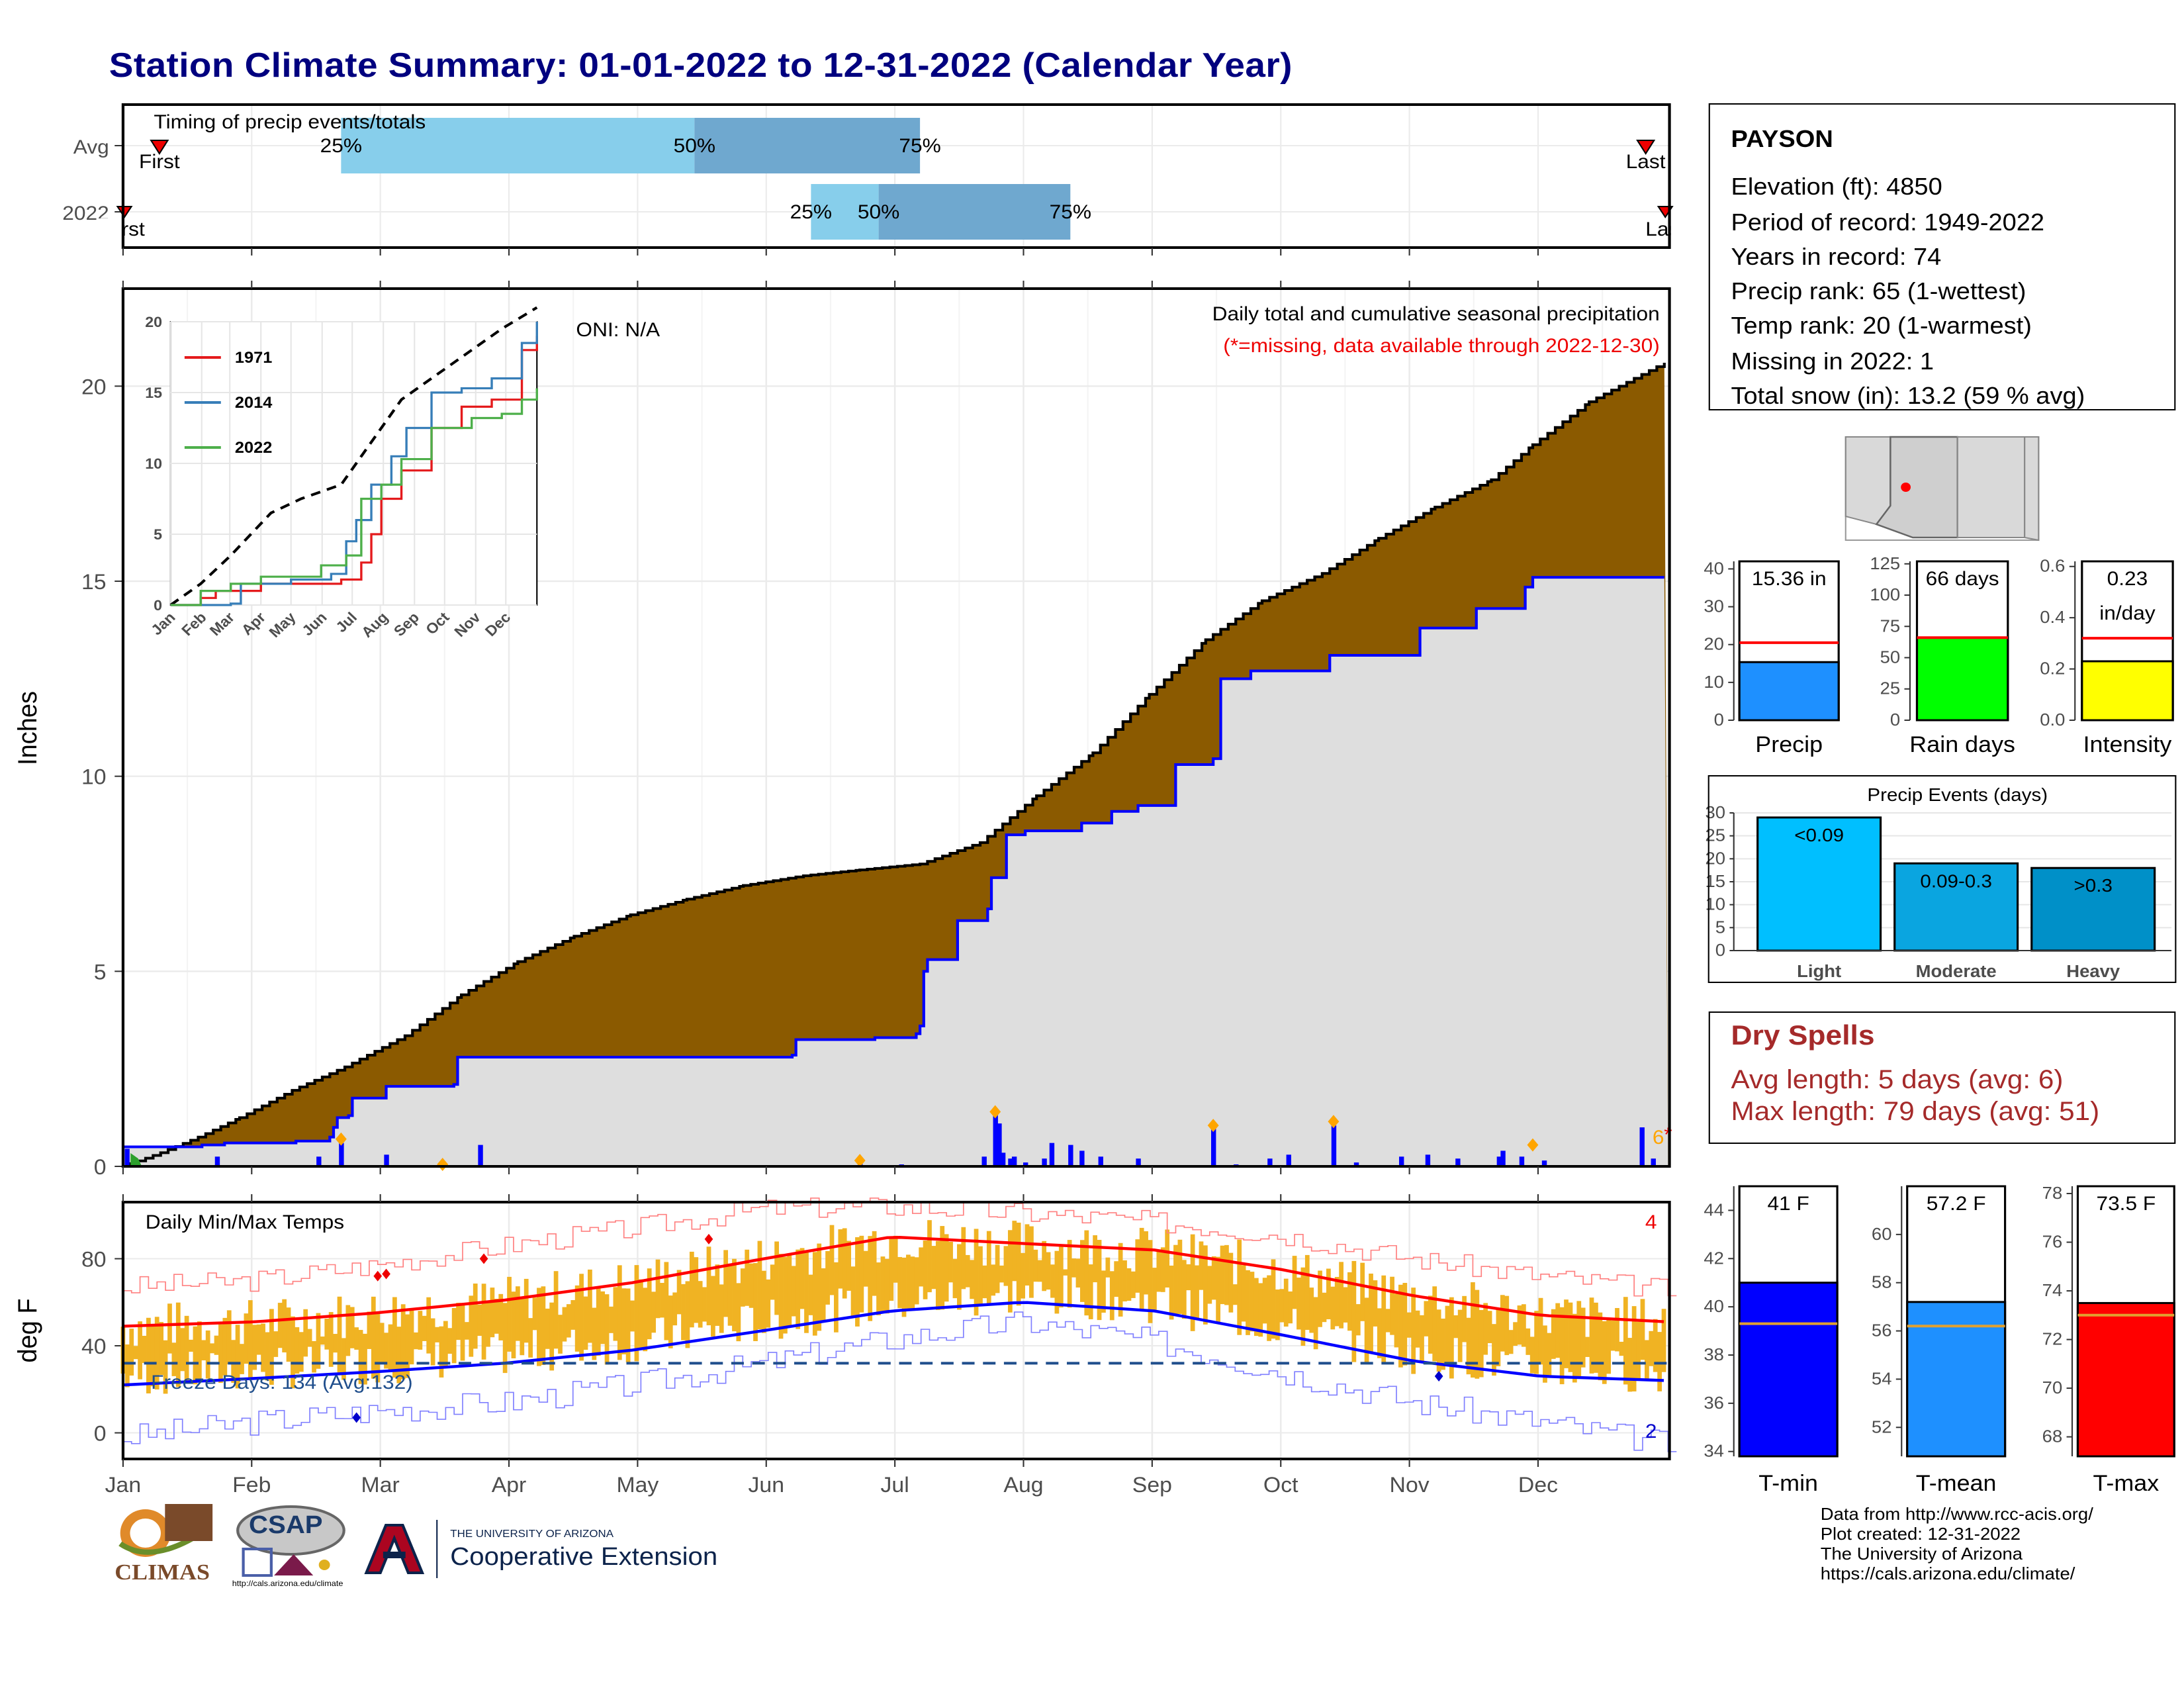  Describe the element at coordinates (287, 1585) in the screenshot. I see `csap-url: http://cals.arizona.edu/climate` at that location.